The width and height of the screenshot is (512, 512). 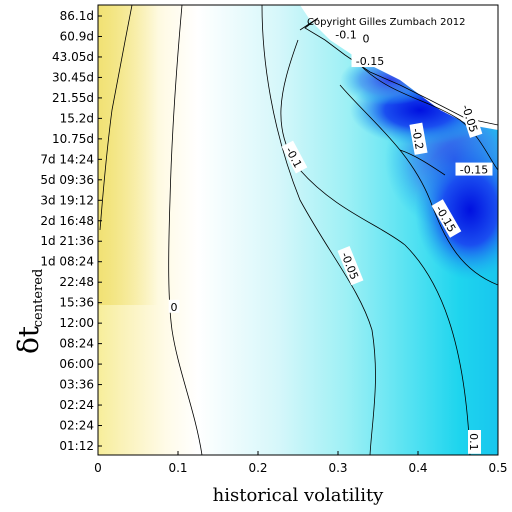 What do you see at coordinates (67, 221) in the screenshot?
I see `y-tick-label: 2d 16:48` at bounding box center [67, 221].